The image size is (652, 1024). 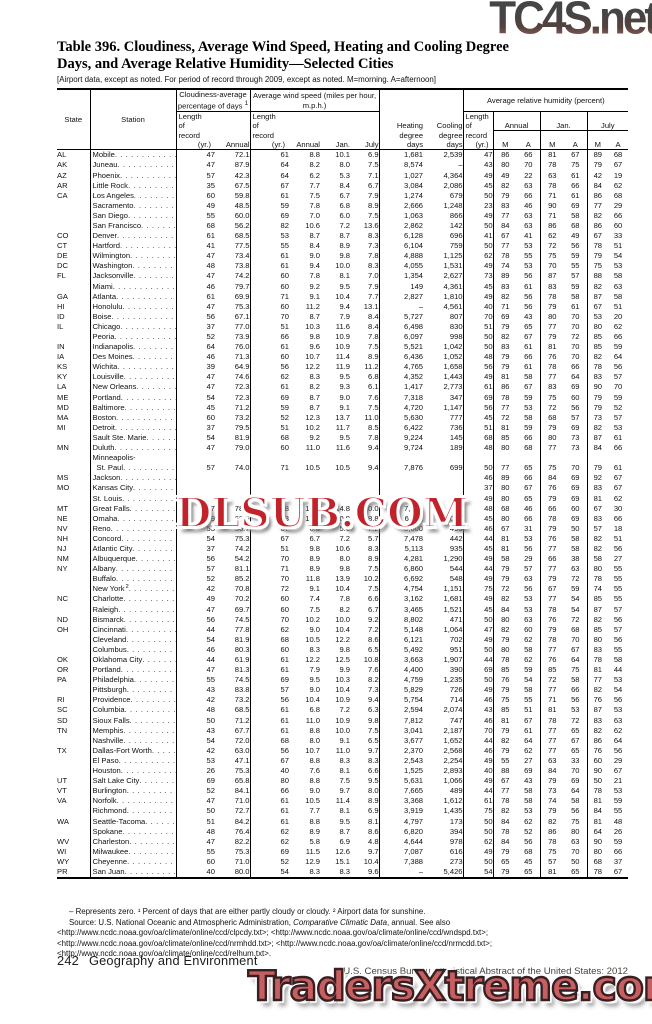 I want to click on value-cell: 10.0, so click(x=371, y=508).